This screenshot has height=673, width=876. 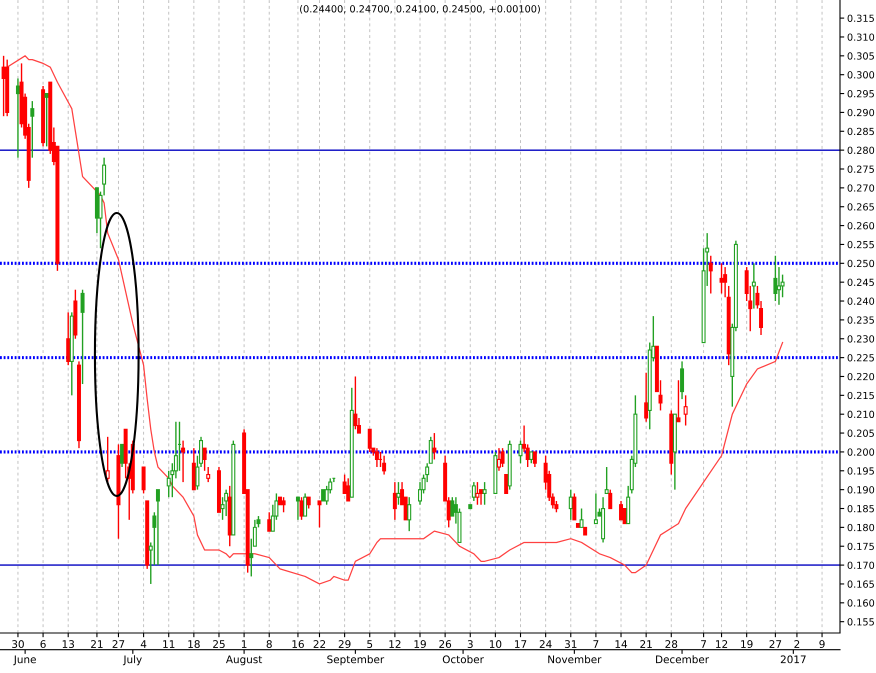 I want to click on x-tick-label: 22, so click(x=320, y=644).